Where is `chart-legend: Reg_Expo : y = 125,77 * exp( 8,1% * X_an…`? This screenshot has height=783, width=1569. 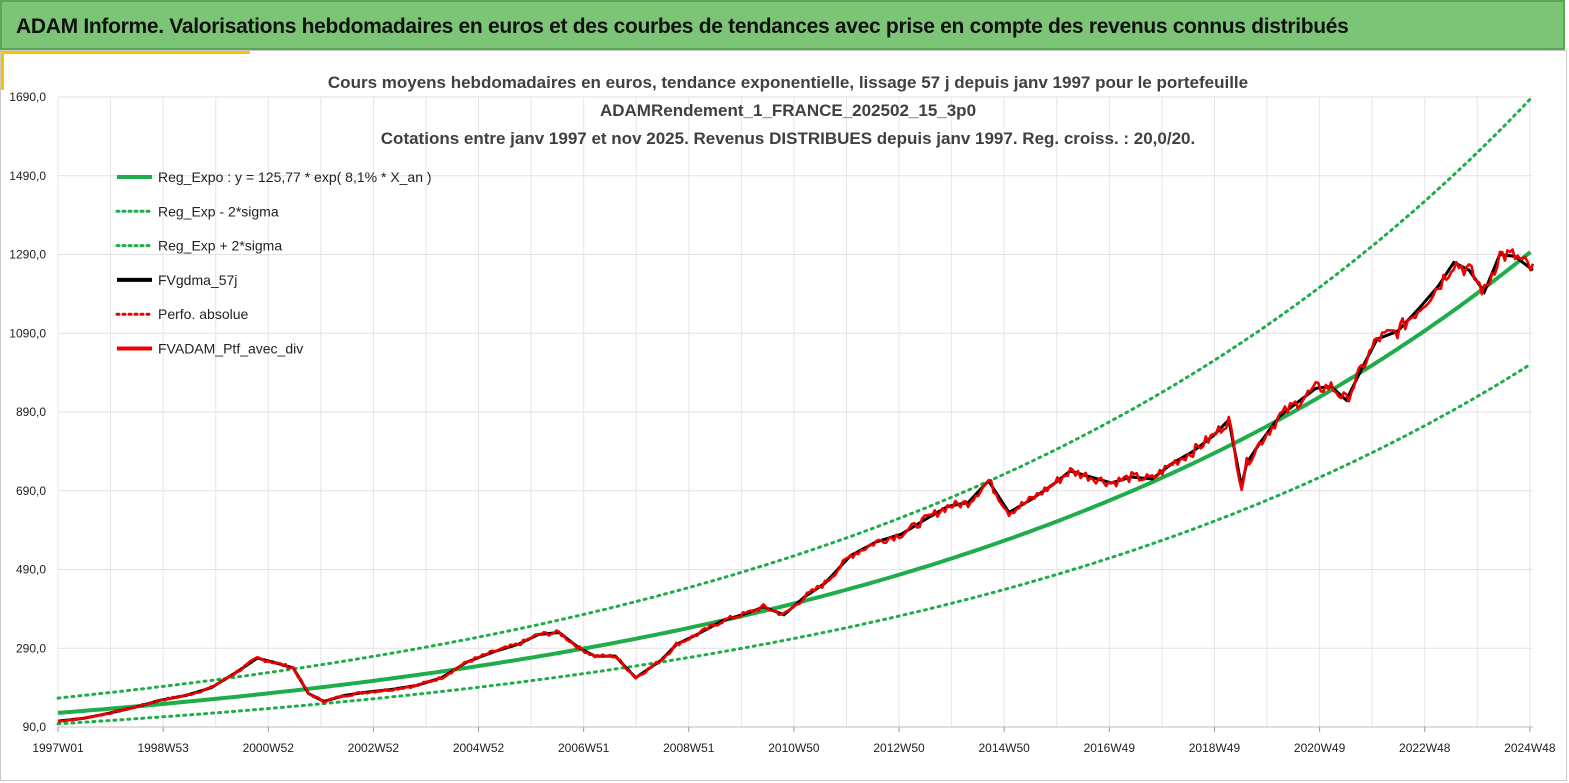
chart-legend: Reg_Expo : y = 125,77 * exp( 8,1% * X_an… is located at coordinates (273, 263).